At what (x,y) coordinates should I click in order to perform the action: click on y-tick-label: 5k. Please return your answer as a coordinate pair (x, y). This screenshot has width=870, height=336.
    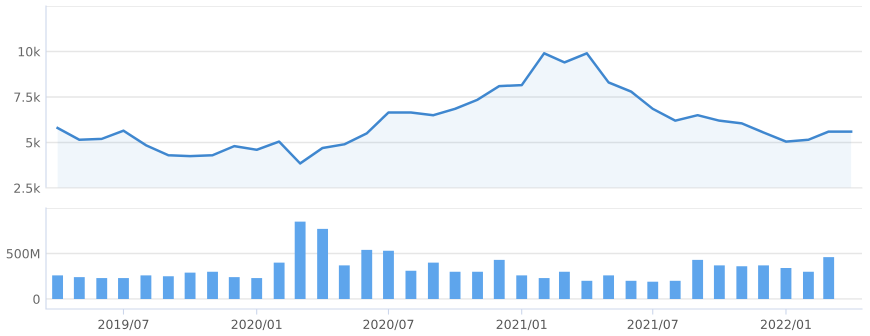
    Looking at the image, I should click on (33, 143).